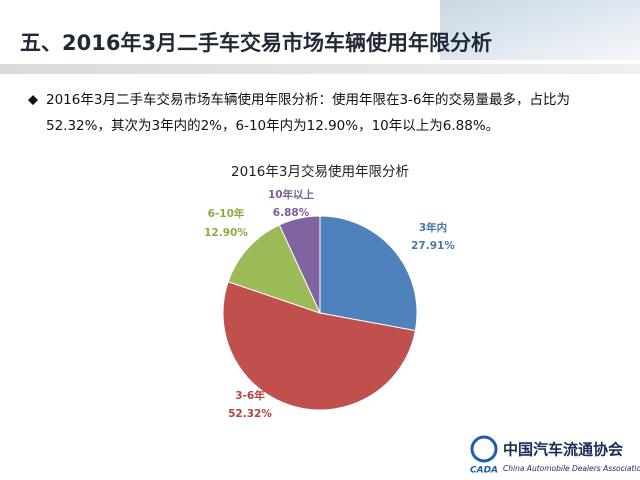 This screenshot has height=480, width=640. What do you see at coordinates (320, 171) in the screenshot?
I see `chart-title: 2016年3月交易使用年限分析` at bounding box center [320, 171].